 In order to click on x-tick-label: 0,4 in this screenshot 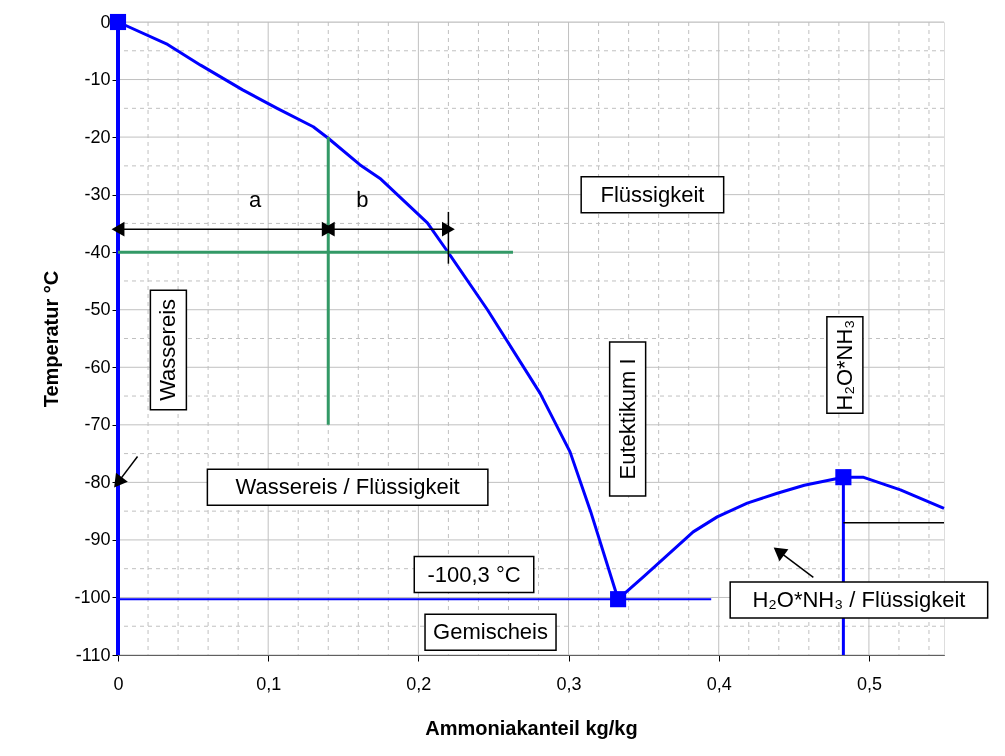, I will do `click(719, 683)`.